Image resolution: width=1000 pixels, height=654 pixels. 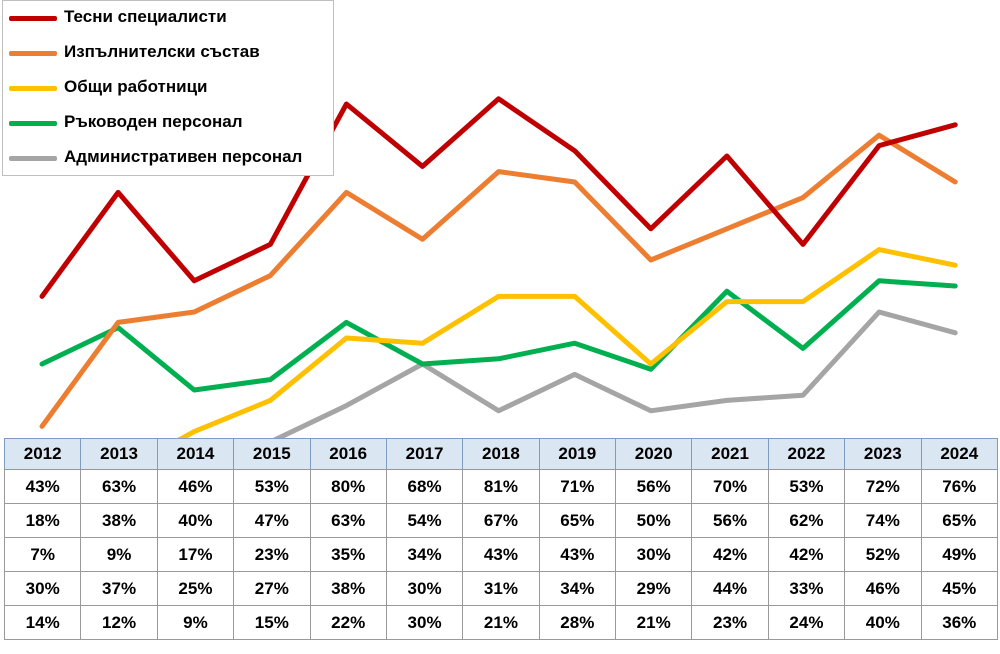 What do you see at coordinates (806, 520) in the screenshot?
I see `table-cell: 62%` at bounding box center [806, 520].